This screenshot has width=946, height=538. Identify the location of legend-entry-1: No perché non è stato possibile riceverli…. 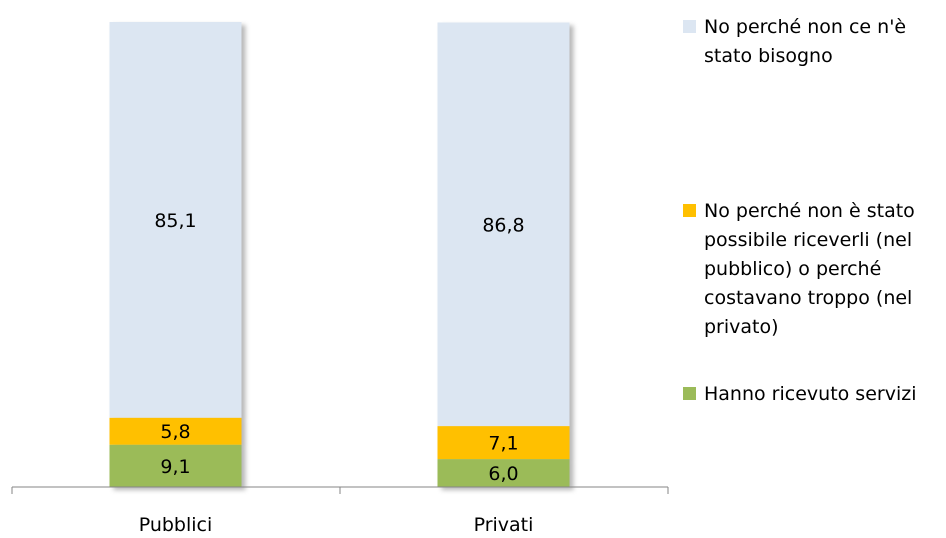
(799, 269).